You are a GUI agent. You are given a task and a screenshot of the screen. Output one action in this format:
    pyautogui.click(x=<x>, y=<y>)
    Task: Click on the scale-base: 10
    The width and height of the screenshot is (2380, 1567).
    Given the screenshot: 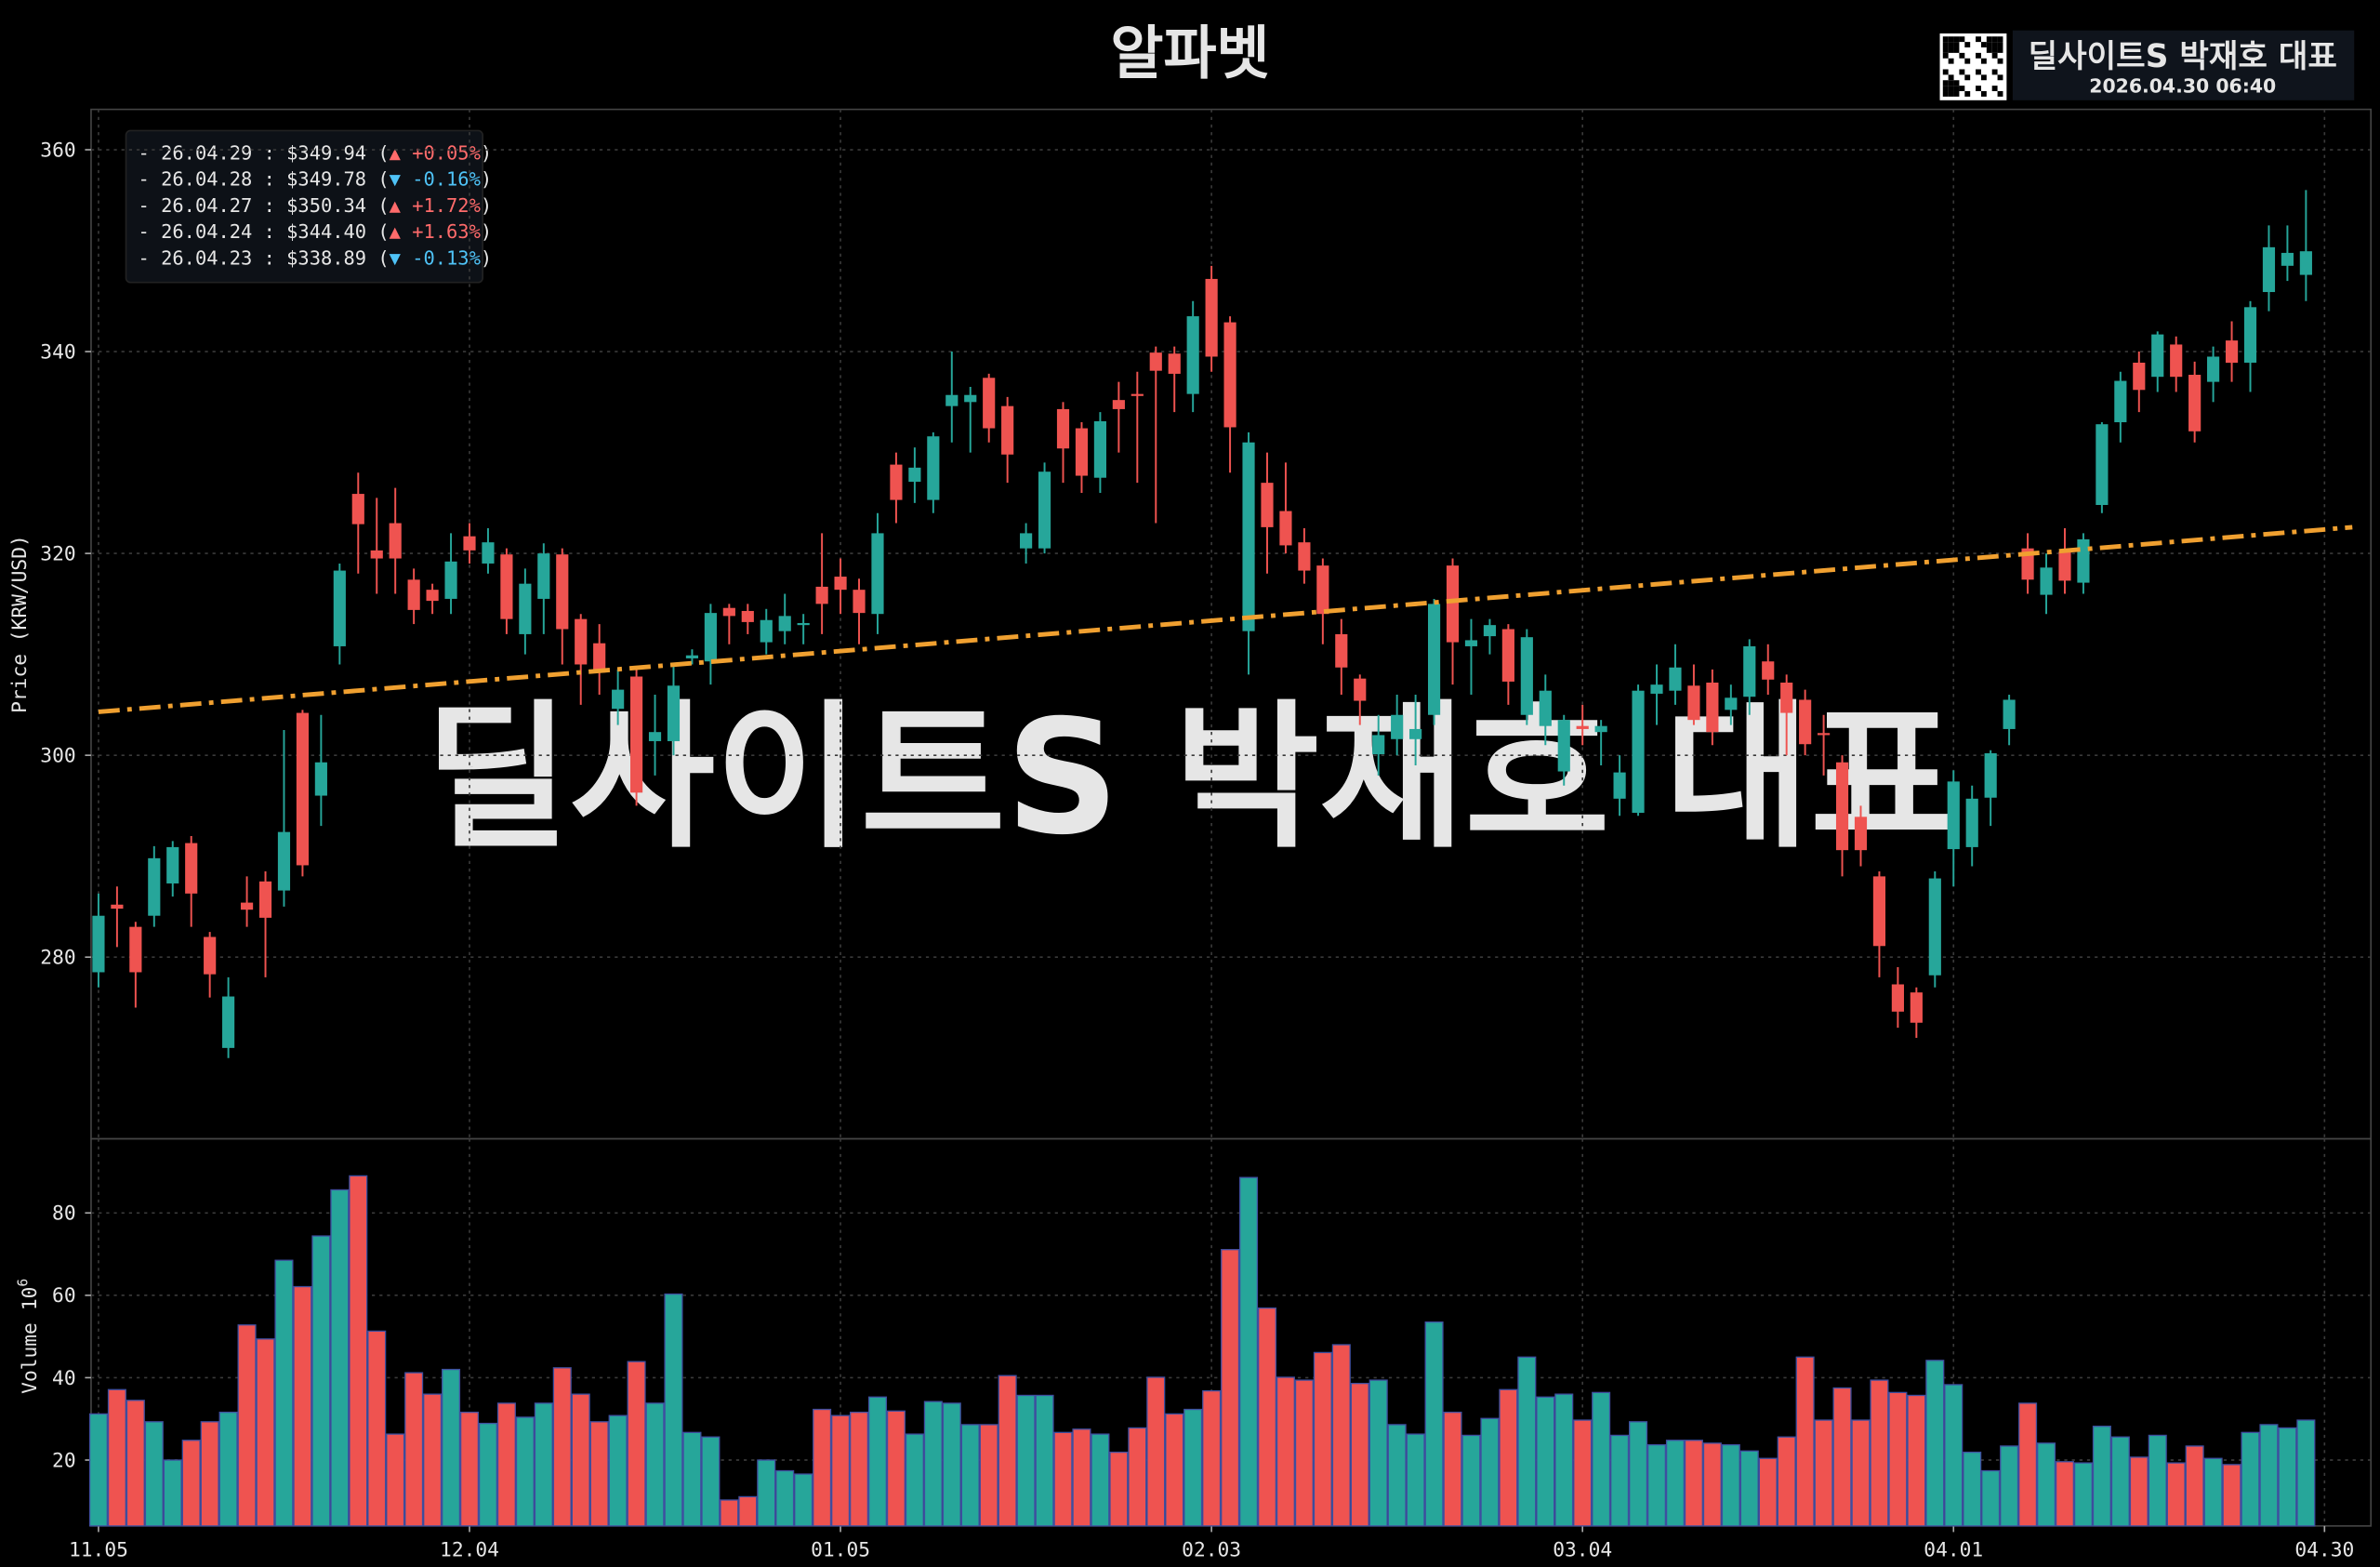 What is the action you would take?
    pyautogui.click(x=30, y=1299)
    